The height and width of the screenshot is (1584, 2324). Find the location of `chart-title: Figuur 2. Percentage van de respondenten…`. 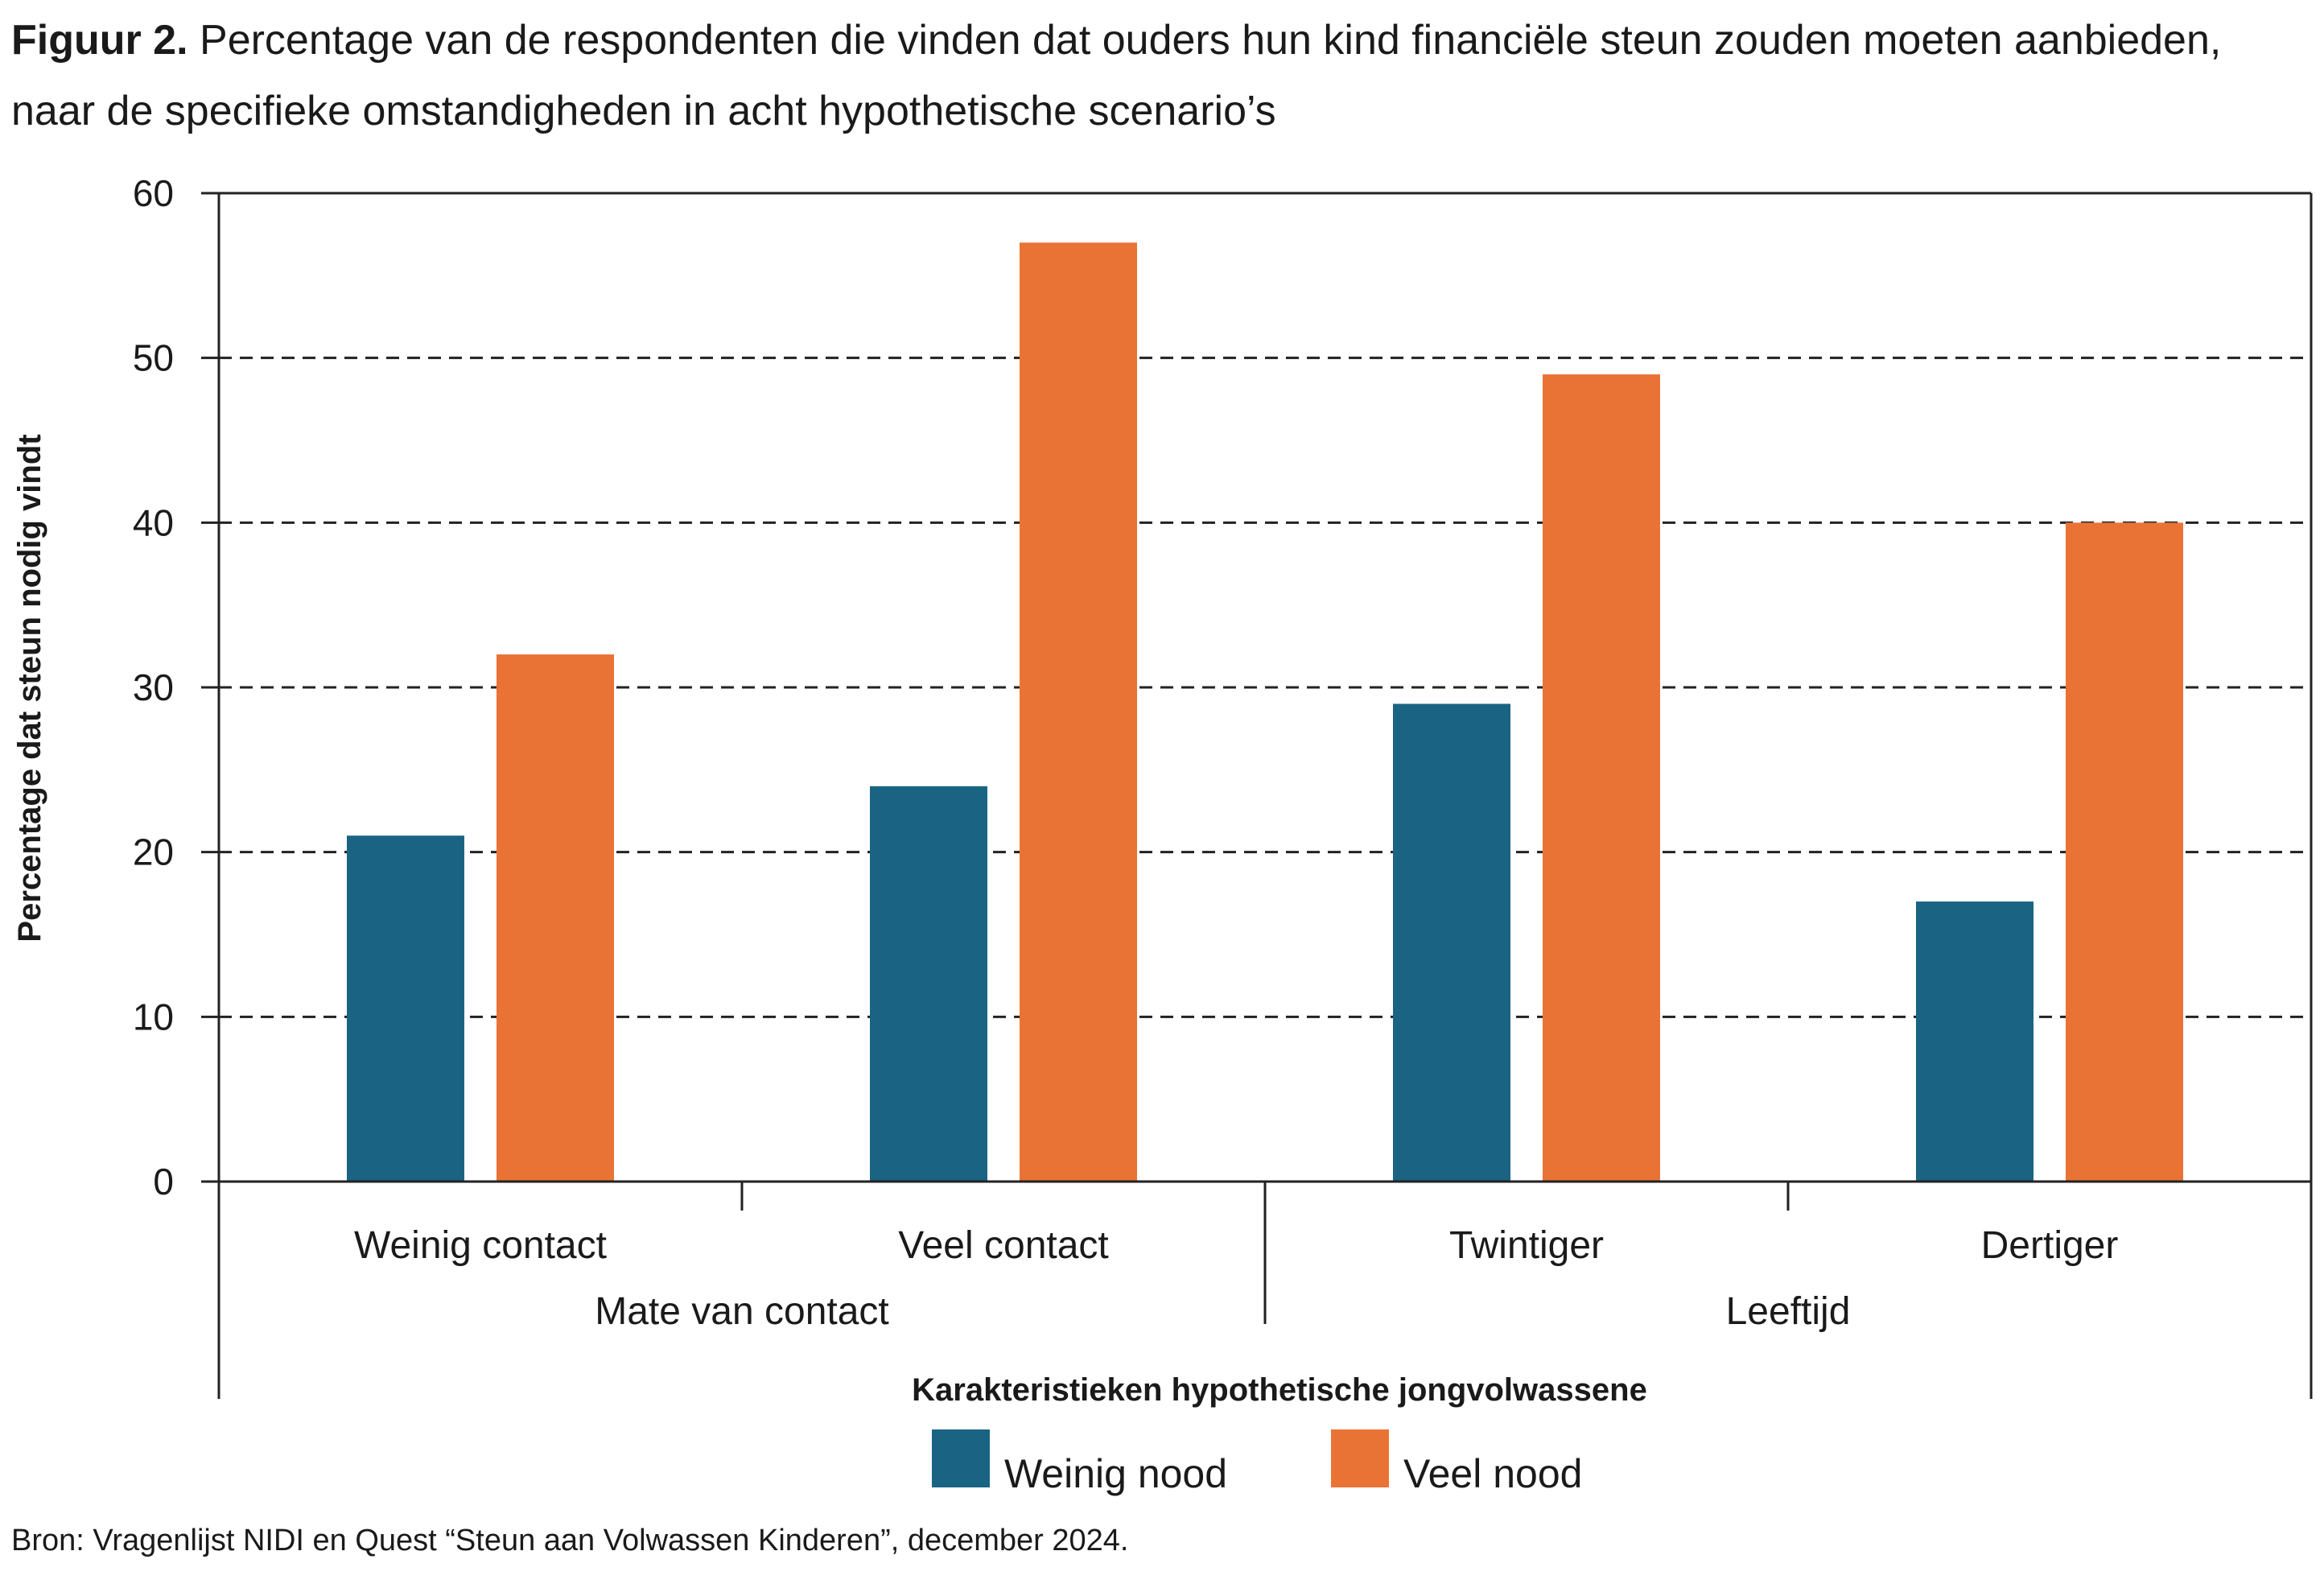

chart-title: Figuur 2. Percentage van de respondenten… is located at coordinates (1162, 75).